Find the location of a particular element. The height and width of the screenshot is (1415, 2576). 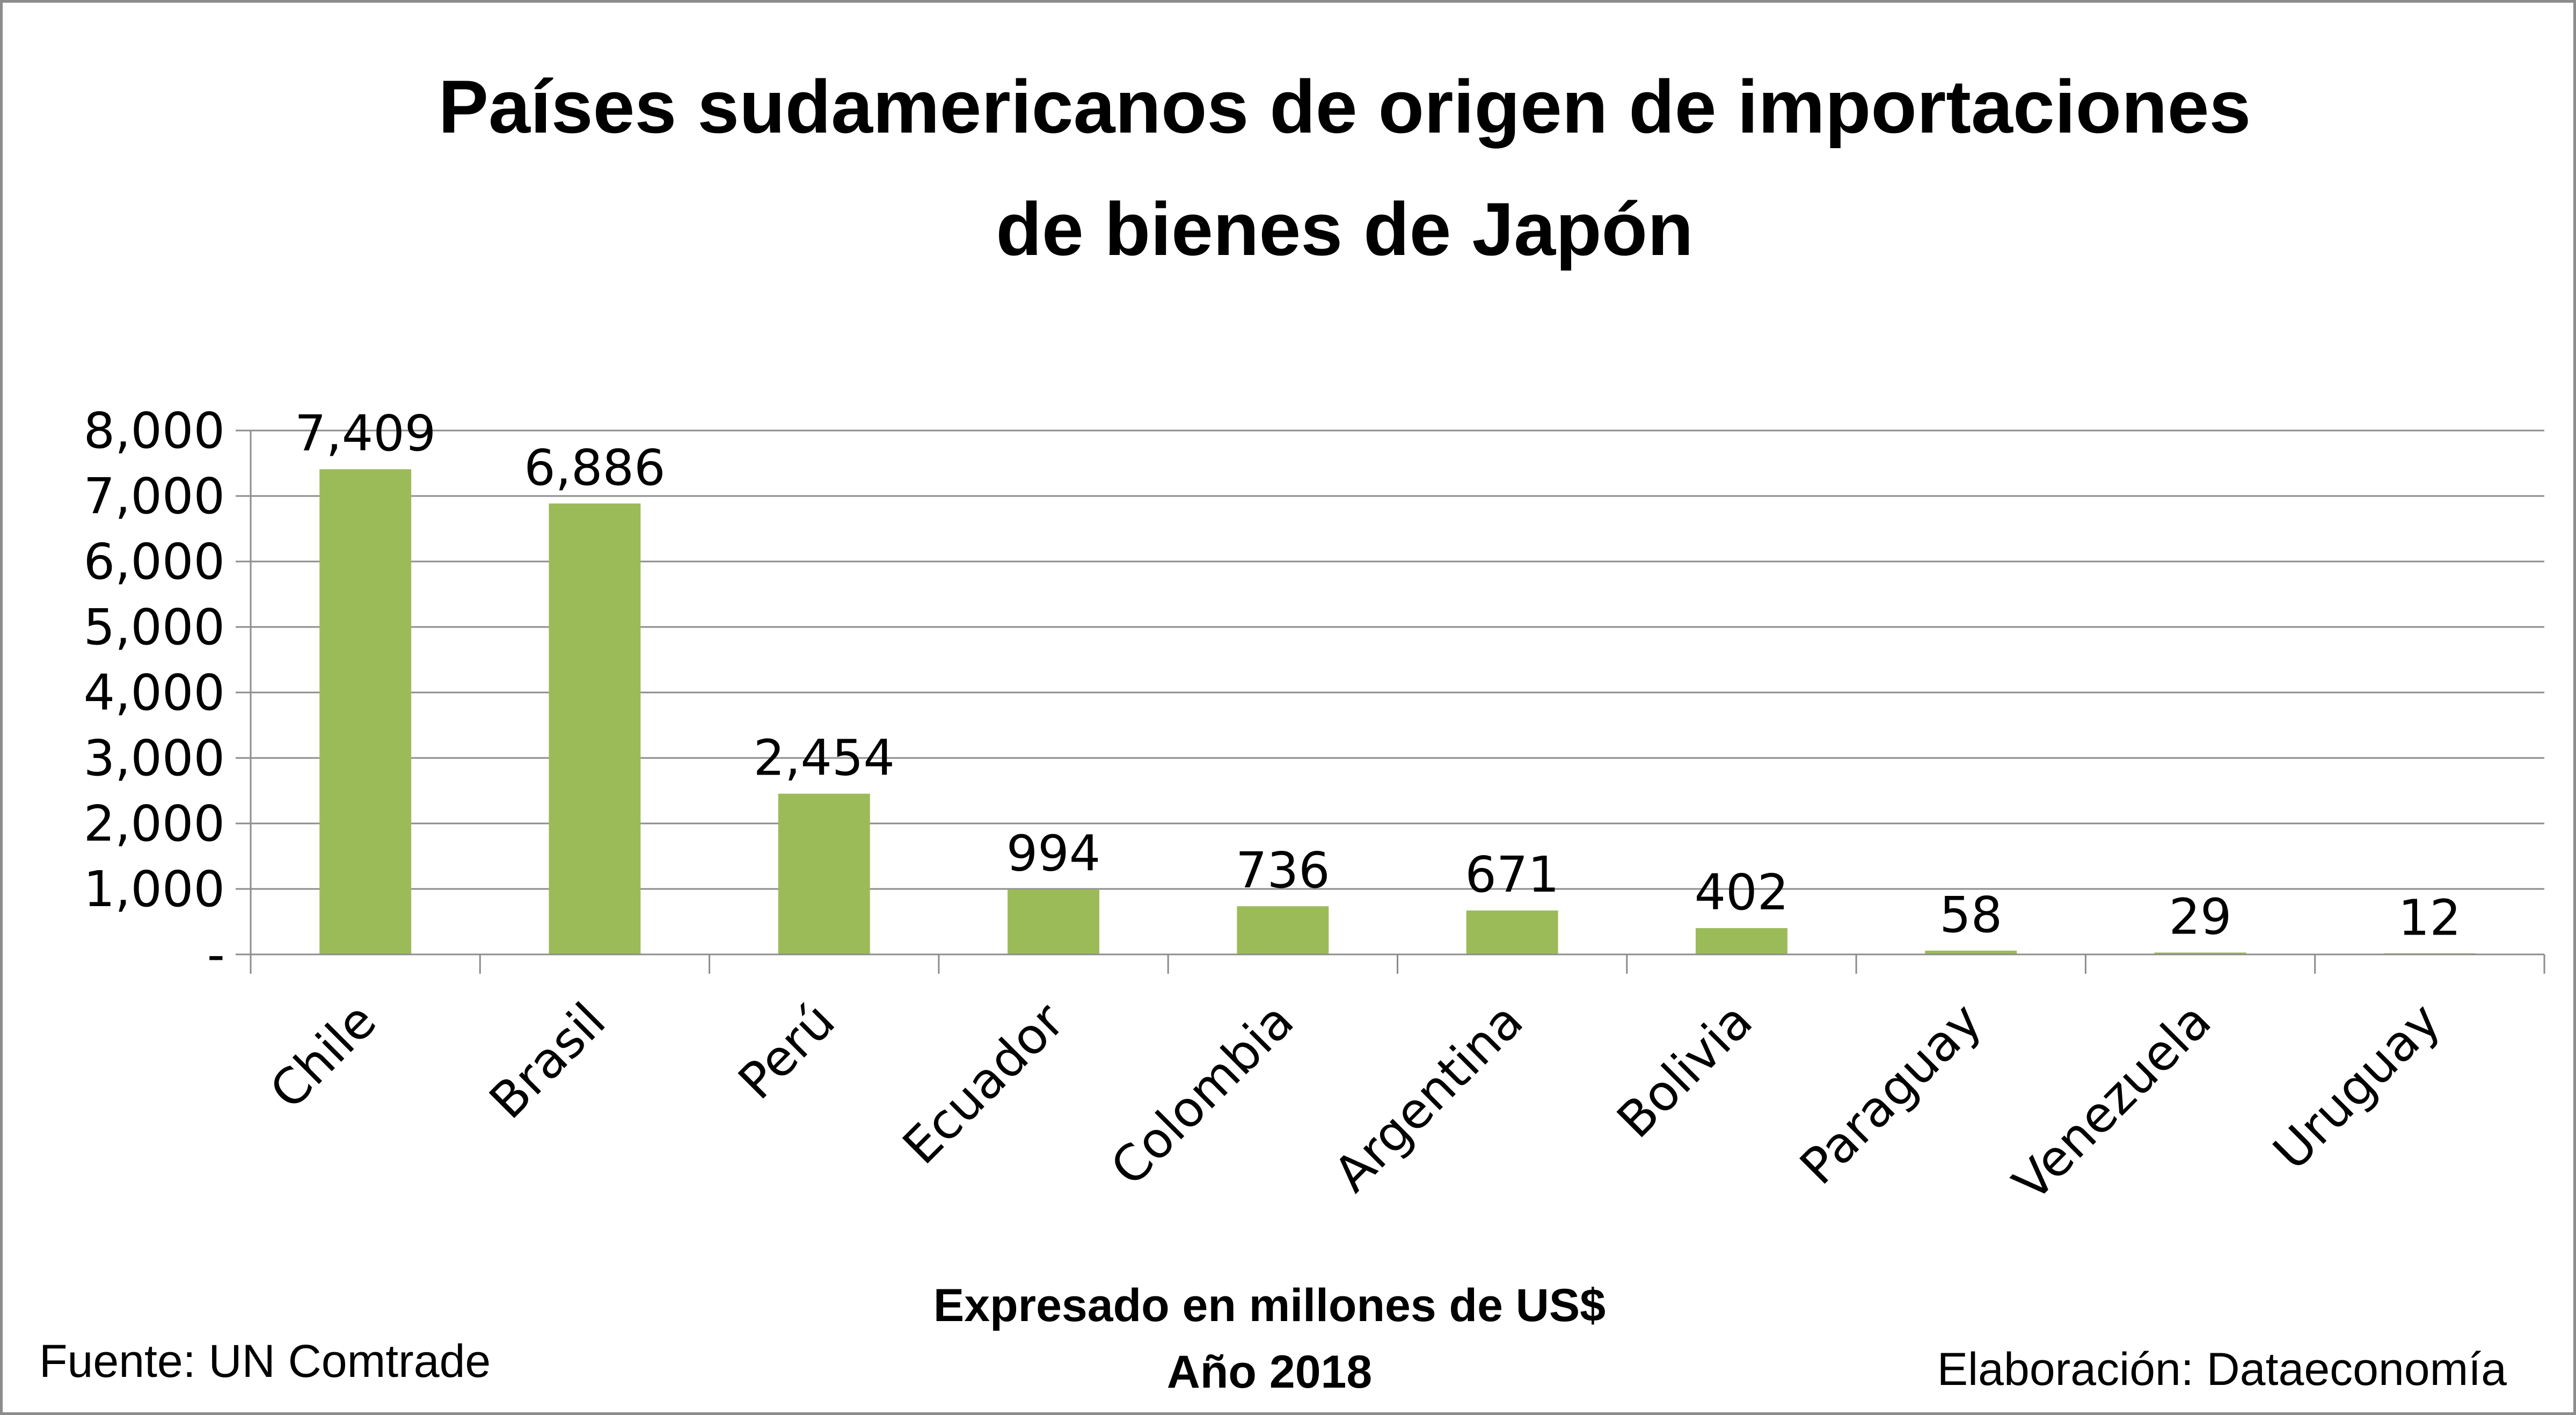

bar-per is located at coordinates (824, 873).